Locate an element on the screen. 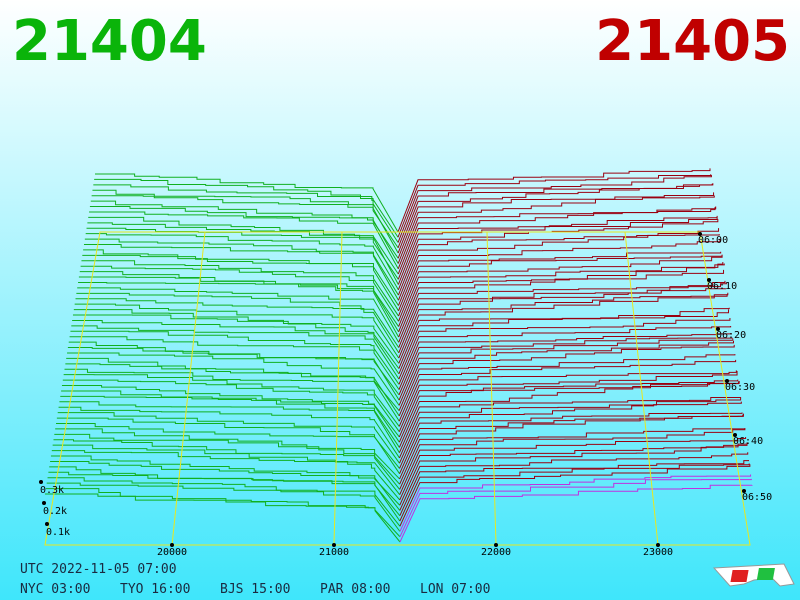 This screenshot has width=800, height=600. 3d-glasses-icon is located at coordinates (753, 575).